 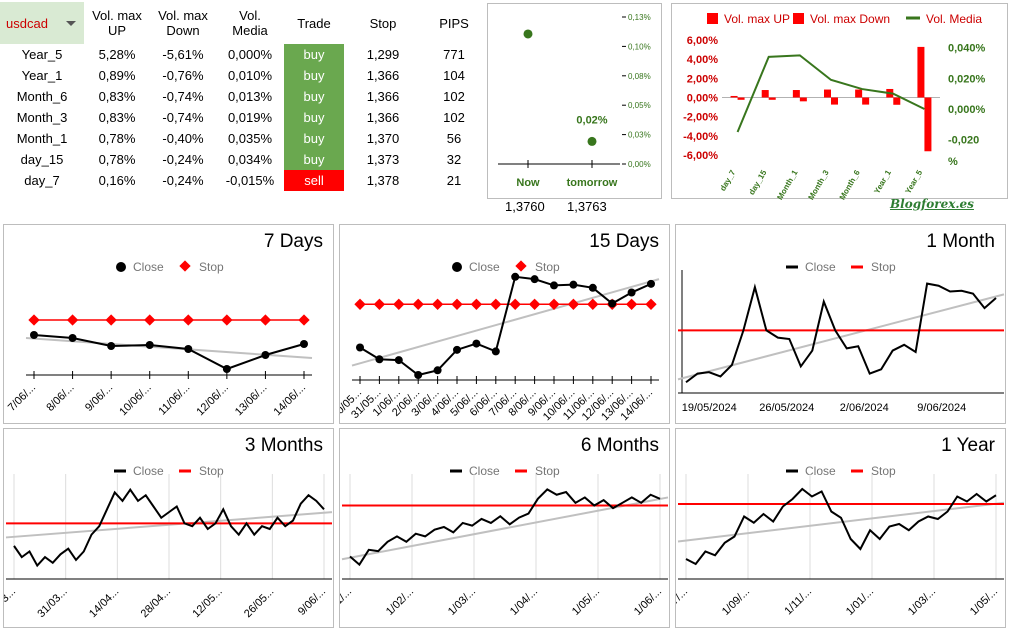 What do you see at coordinates (117, 180) in the screenshot?
I see `vol-up-cell: 0,16%` at bounding box center [117, 180].